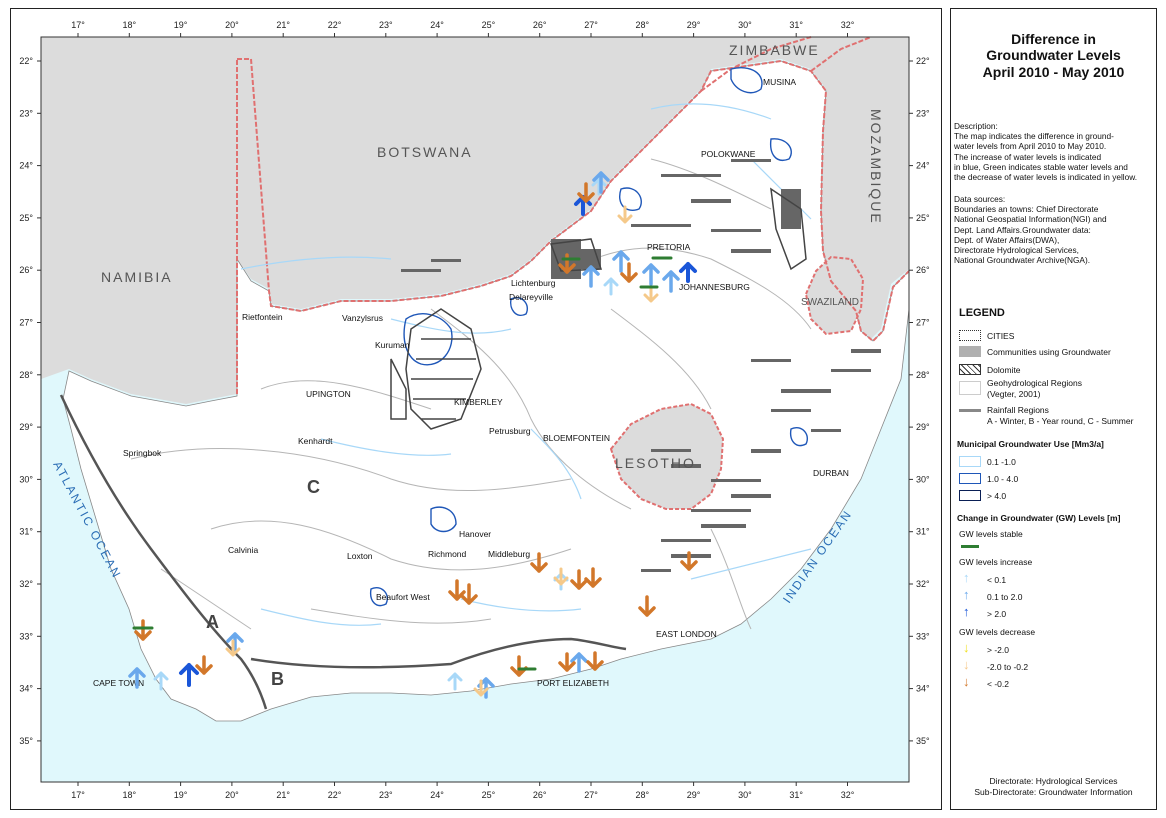  What do you see at coordinates (796, 25) in the screenshot?
I see `longitude-tick-label: 31°` at bounding box center [796, 25].